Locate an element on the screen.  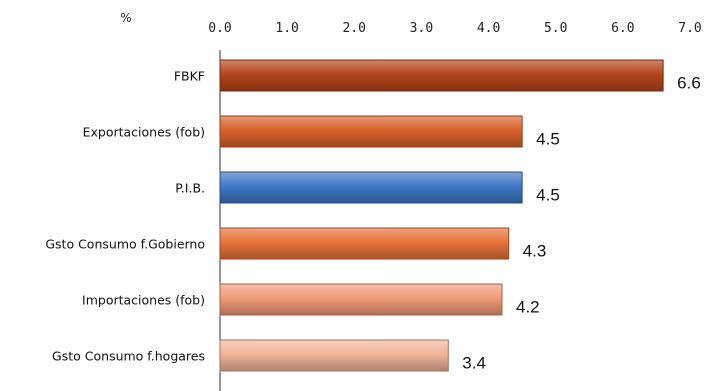
category-label: Importaciones (fob) is located at coordinates (143, 300).